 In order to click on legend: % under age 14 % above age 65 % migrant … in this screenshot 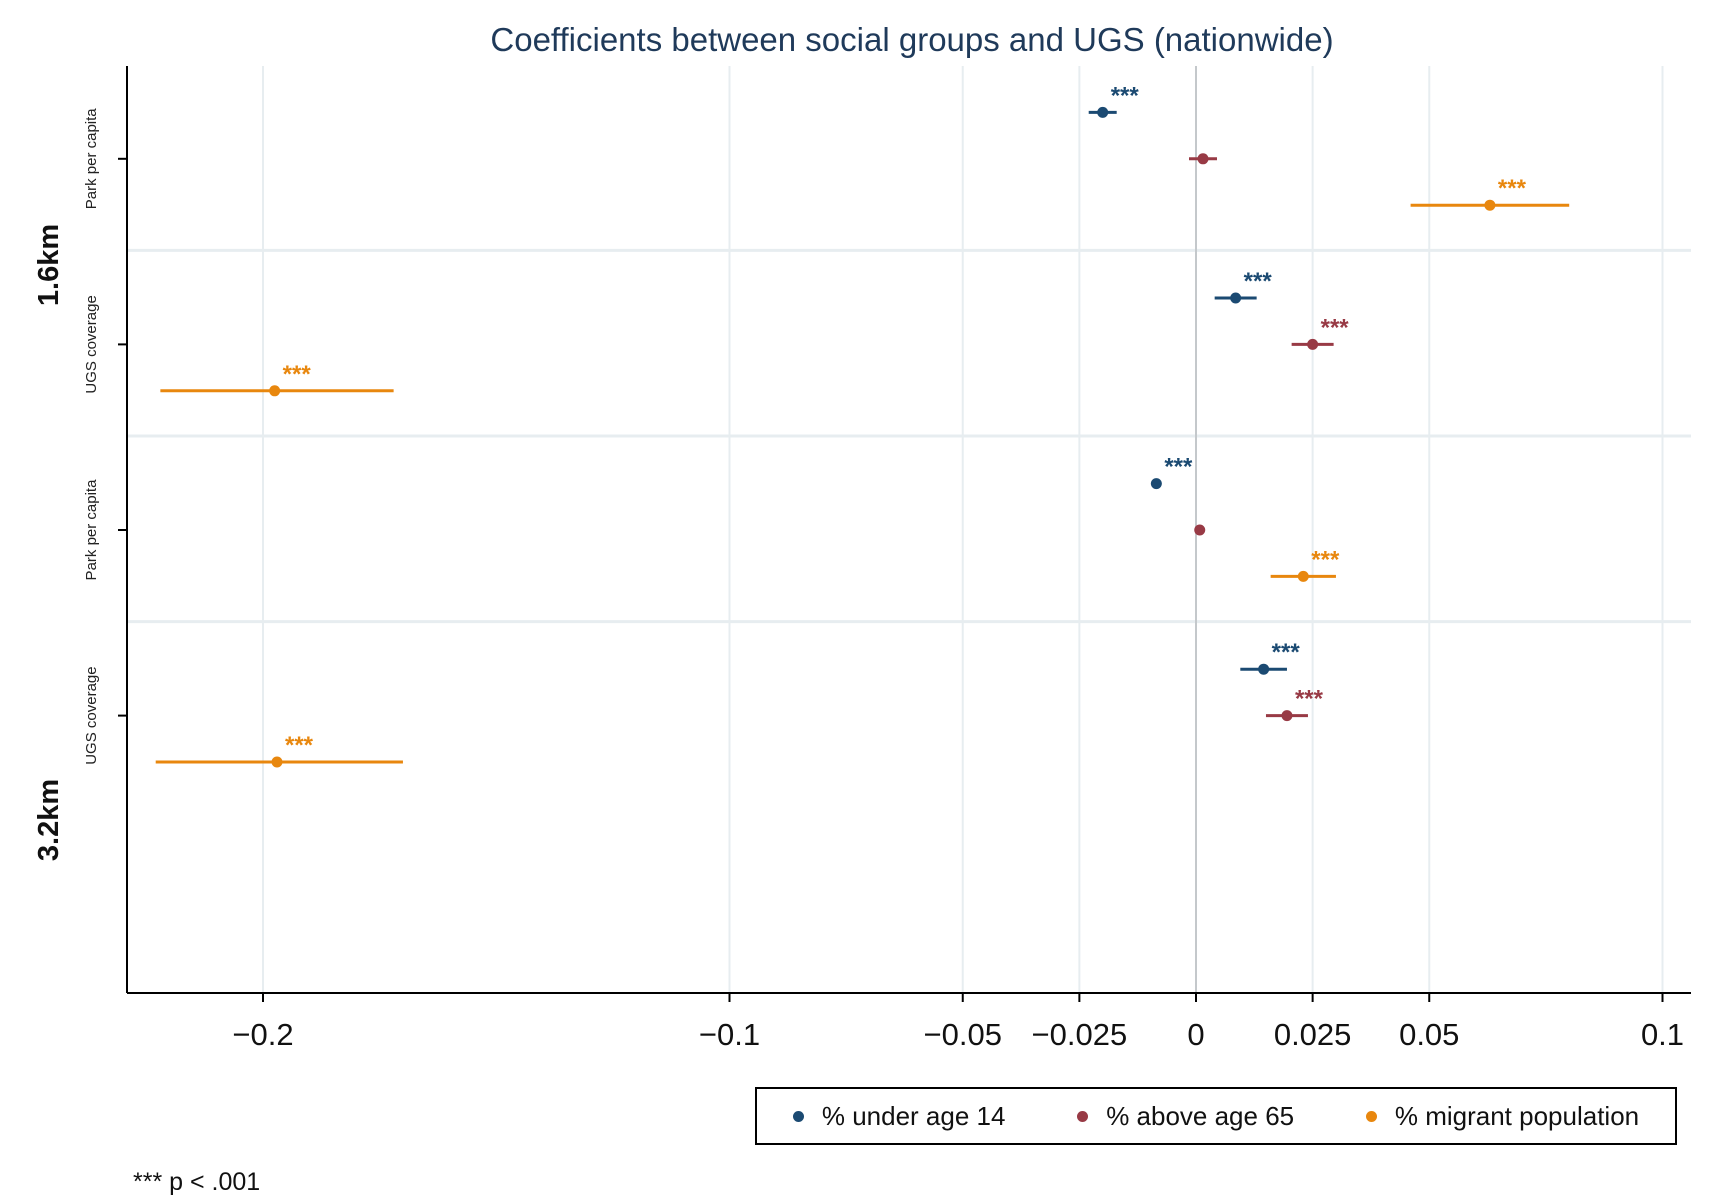, I will do `click(1216, 1116)`.